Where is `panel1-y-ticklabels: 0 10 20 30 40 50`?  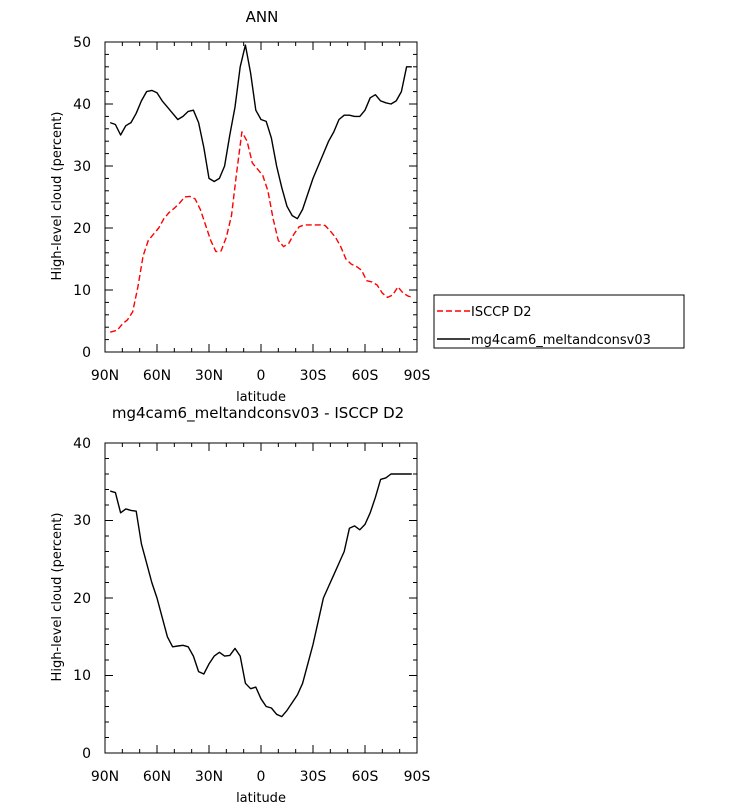 panel1-y-ticklabels: 0 10 20 30 40 50 is located at coordinates (82, 198).